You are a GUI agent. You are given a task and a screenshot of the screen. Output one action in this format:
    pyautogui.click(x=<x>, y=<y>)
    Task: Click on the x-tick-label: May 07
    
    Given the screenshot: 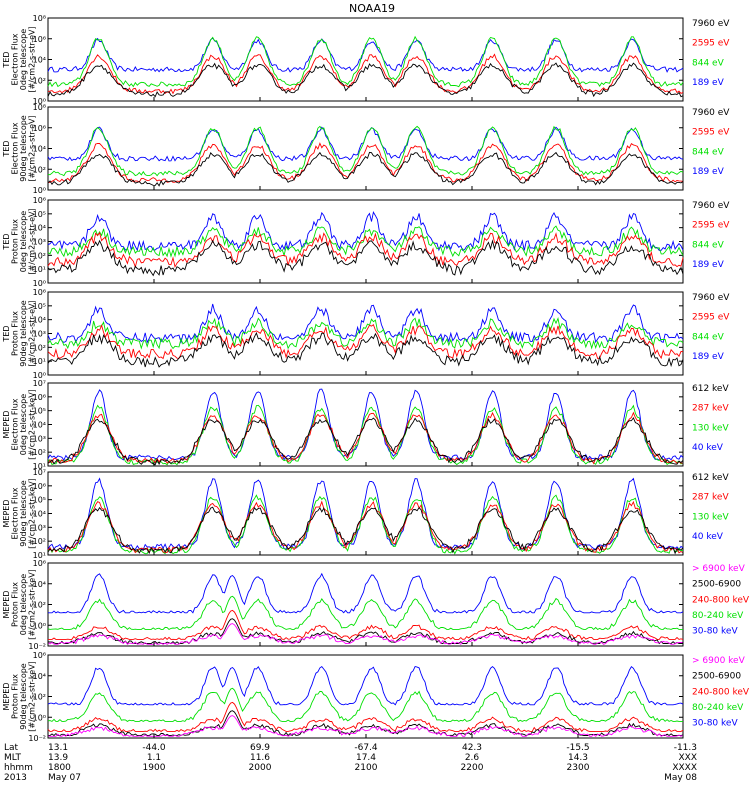 What is the action you would take?
    pyautogui.click(x=64, y=778)
    